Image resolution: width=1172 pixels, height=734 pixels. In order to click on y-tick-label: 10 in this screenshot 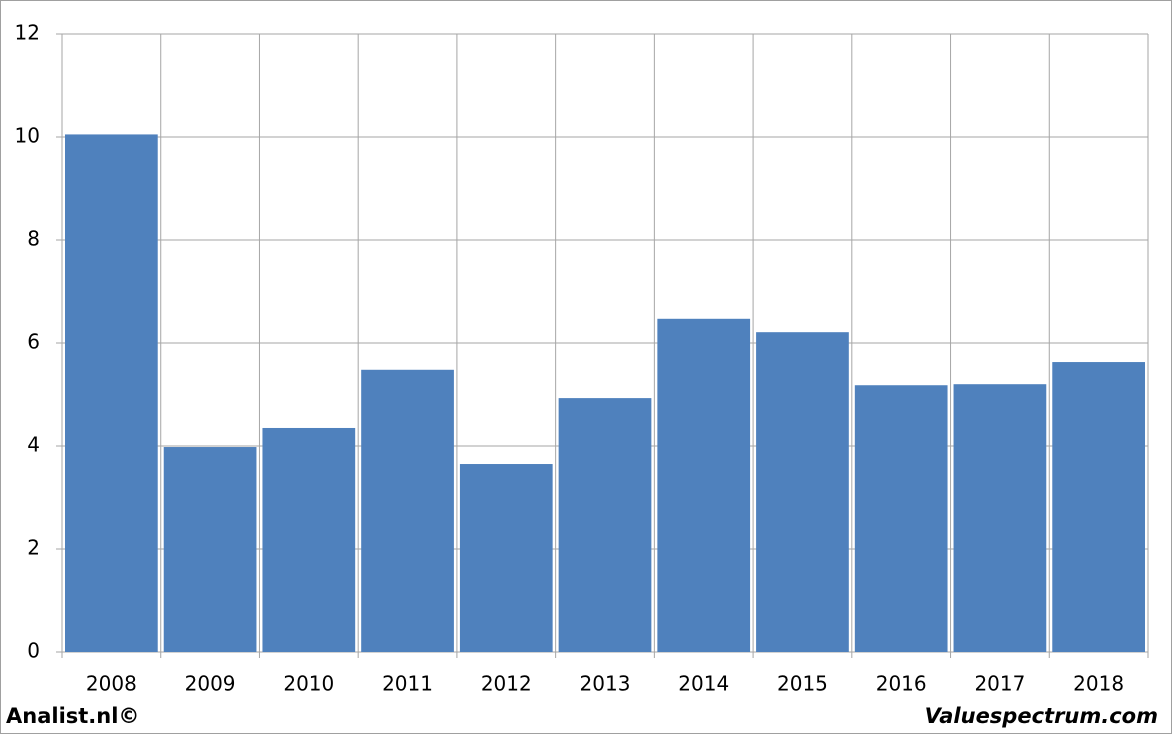, I will do `click(27, 136)`.